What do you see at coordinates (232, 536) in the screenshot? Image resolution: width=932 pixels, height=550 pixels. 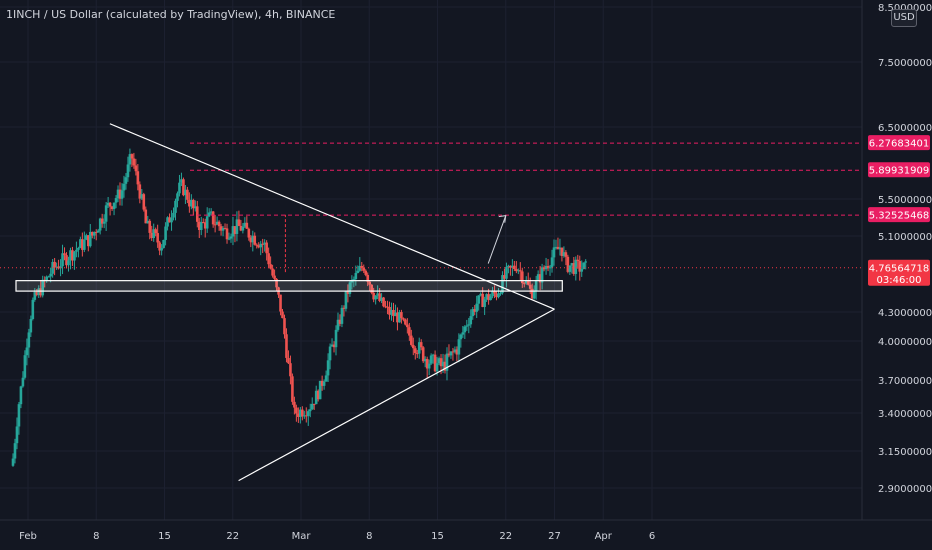 I see `time-tick-label: 22` at bounding box center [232, 536].